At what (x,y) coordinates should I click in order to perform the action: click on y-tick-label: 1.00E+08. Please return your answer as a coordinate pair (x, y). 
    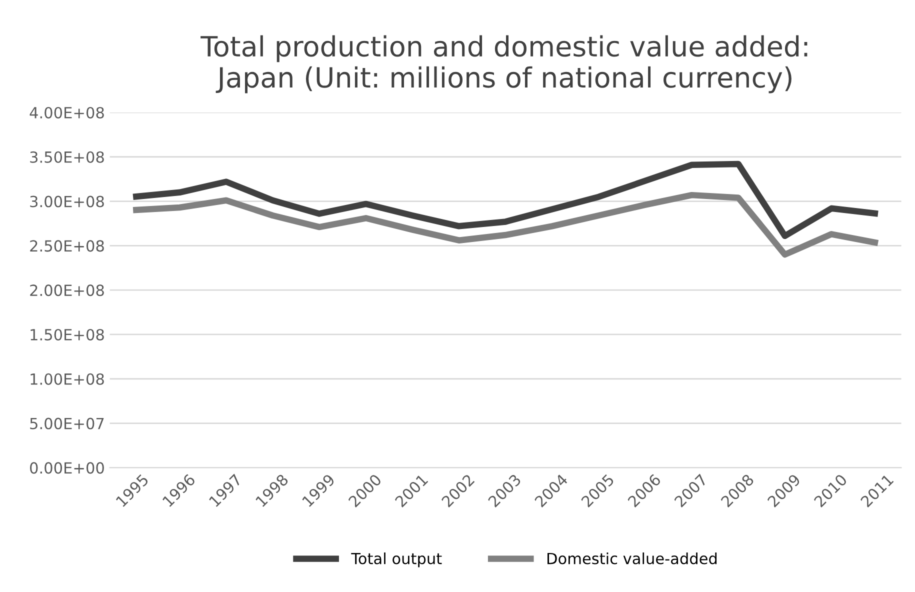
    Looking at the image, I should click on (67, 379).